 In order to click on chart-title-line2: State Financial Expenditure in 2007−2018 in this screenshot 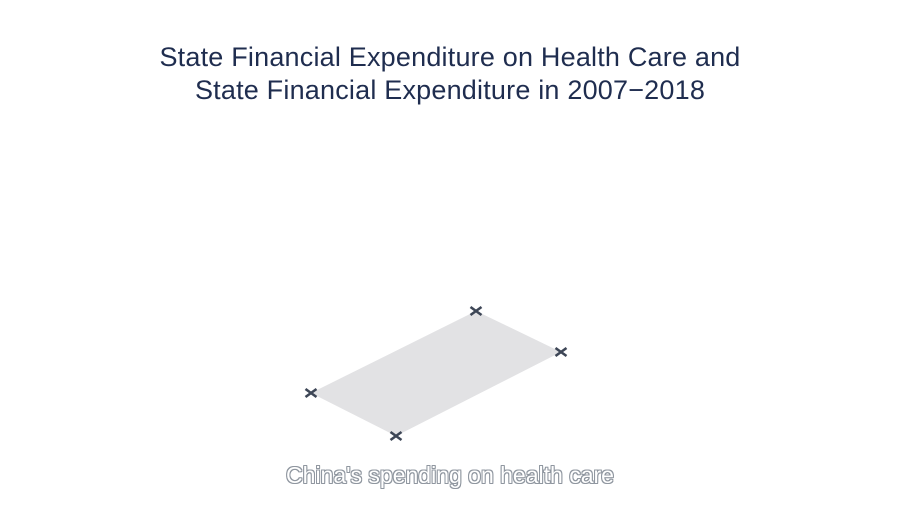, I will do `click(450, 90)`.